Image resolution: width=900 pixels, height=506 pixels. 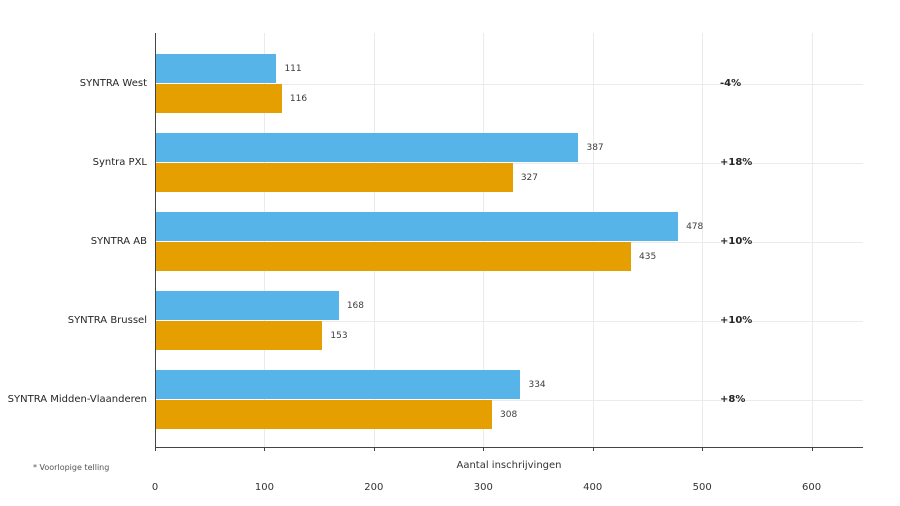 What do you see at coordinates (702, 487) in the screenshot?
I see `x-tick-label: 500` at bounding box center [702, 487].